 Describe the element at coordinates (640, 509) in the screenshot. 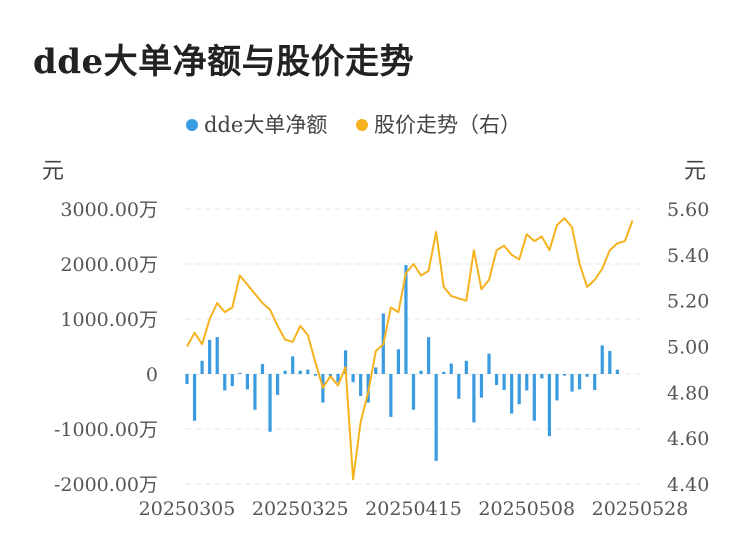

I see `x-tick-label: 20250528` at that location.